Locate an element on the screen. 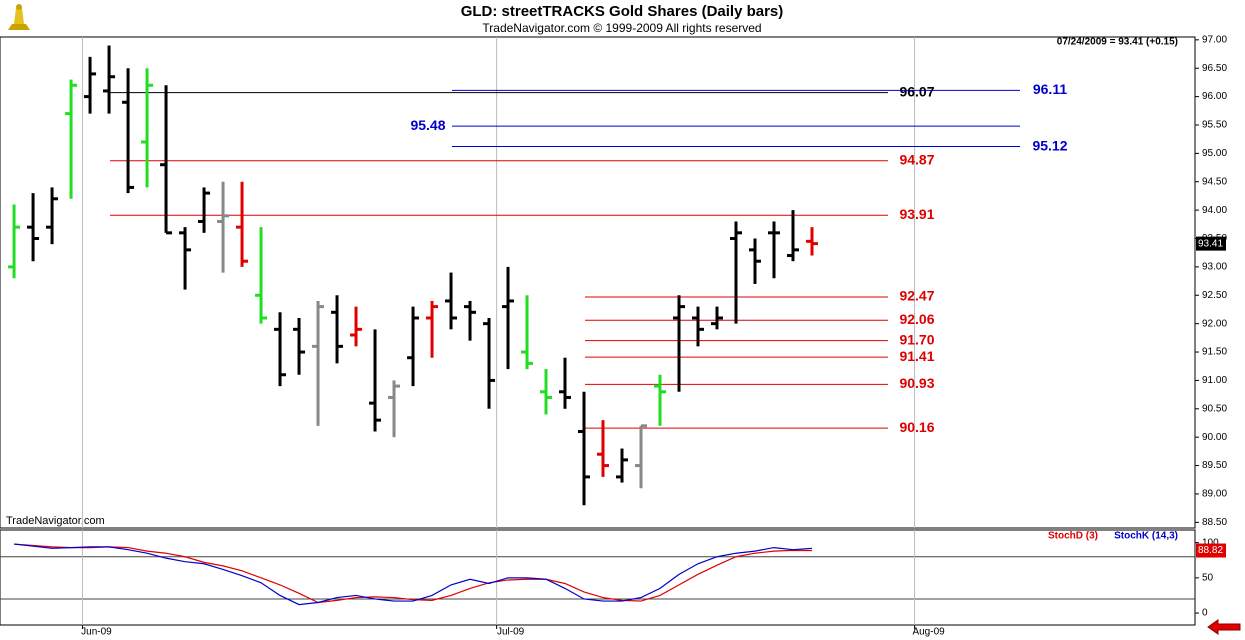 This screenshot has width=1245, height=640. y-tick-label: 95.50 is located at coordinates (1214, 125).